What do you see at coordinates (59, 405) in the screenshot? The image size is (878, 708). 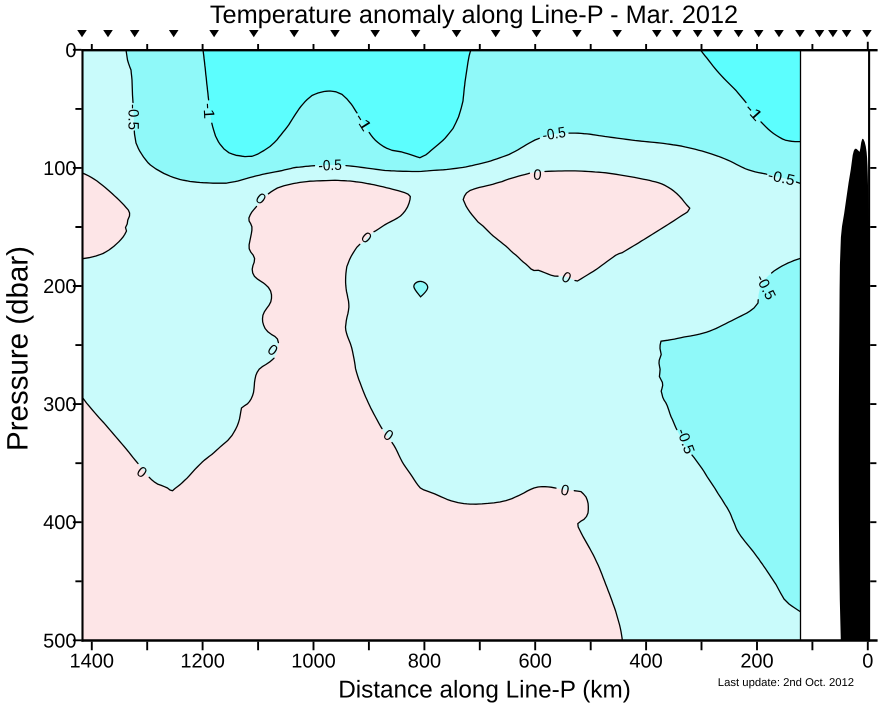 I see `svg-text: 300` at bounding box center [59, 405].